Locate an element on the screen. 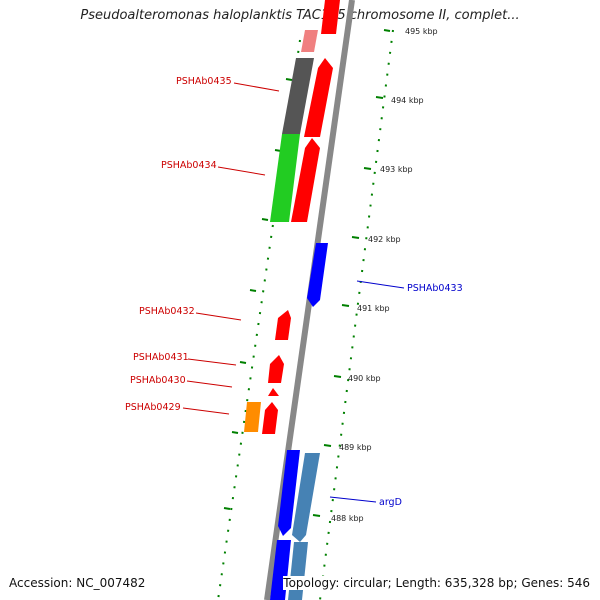 This screenshot has width=600, height=600. gene-arrow-argd is located at coordinates (306, 497).